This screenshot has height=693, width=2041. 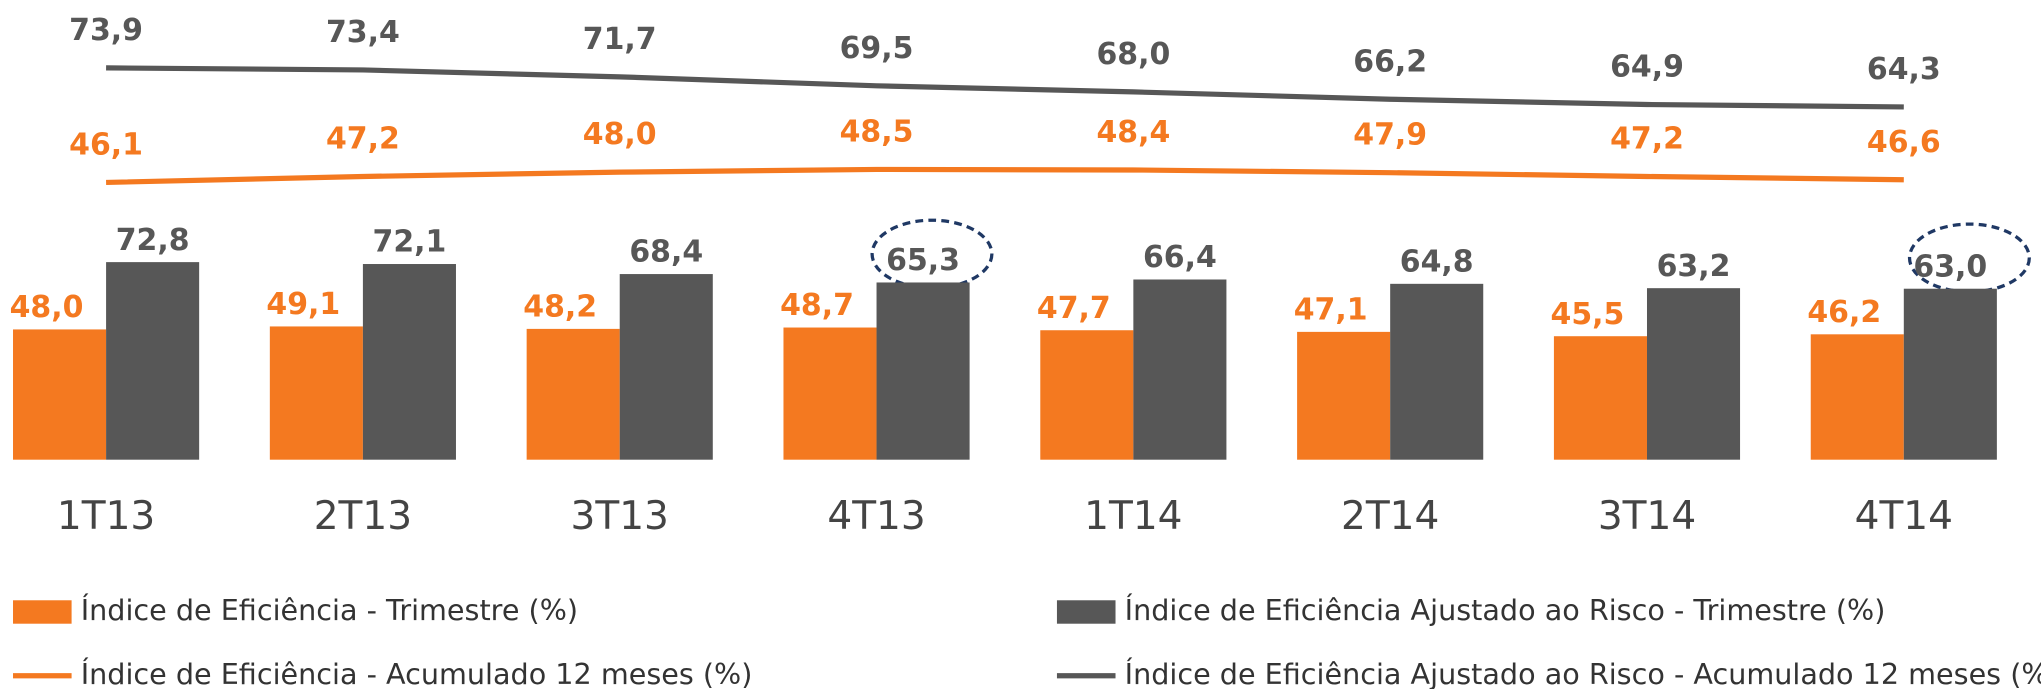 I want to click on bar-value-label: 48,7, so click(x=817, y=305).